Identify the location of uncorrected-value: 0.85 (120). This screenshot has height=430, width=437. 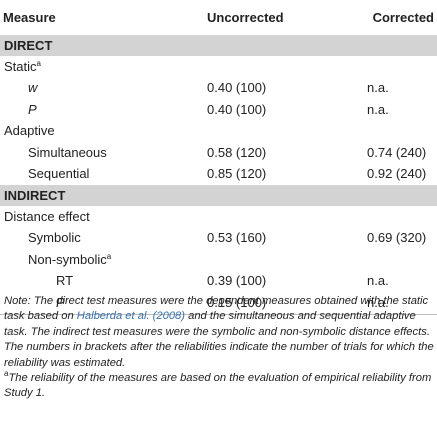
(237, 174).